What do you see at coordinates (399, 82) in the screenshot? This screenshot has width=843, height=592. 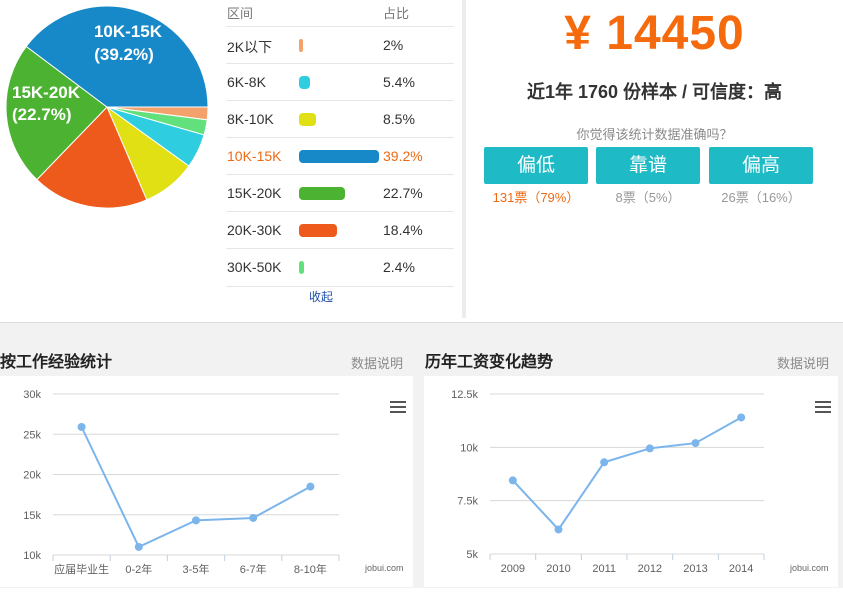 I see `range-pct: 5.4%` at bounding box center [399, 82].